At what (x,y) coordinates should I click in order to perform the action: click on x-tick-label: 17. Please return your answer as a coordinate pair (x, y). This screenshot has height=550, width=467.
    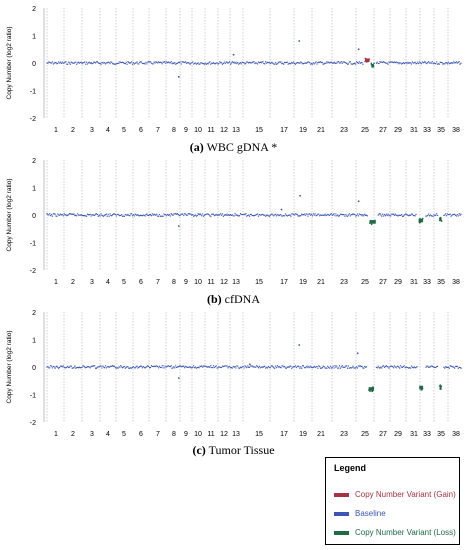
    Looking at the image, I should click on (284, 282).